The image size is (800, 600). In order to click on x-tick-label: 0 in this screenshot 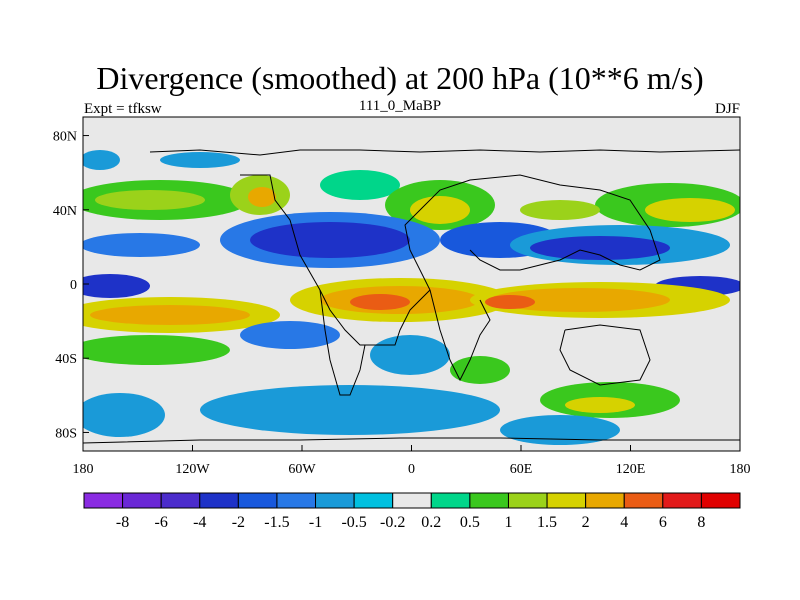, I will do `click(411, 469)`.